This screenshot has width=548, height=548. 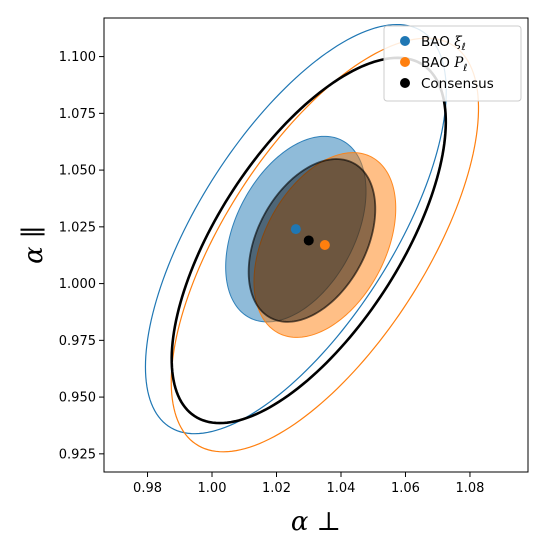 I want to click on legend: BAO ξℓ BAO Pℓ Consensus, so click(x=452, y=63).